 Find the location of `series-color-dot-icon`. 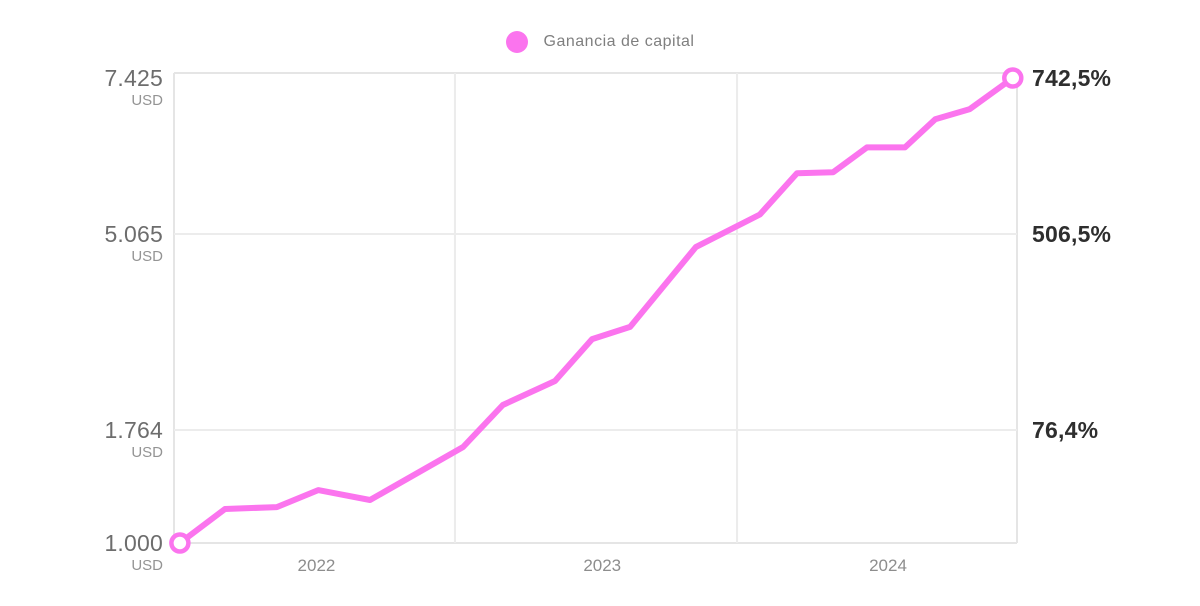

series-color-dot-icon is located at coordinates (516, 42).